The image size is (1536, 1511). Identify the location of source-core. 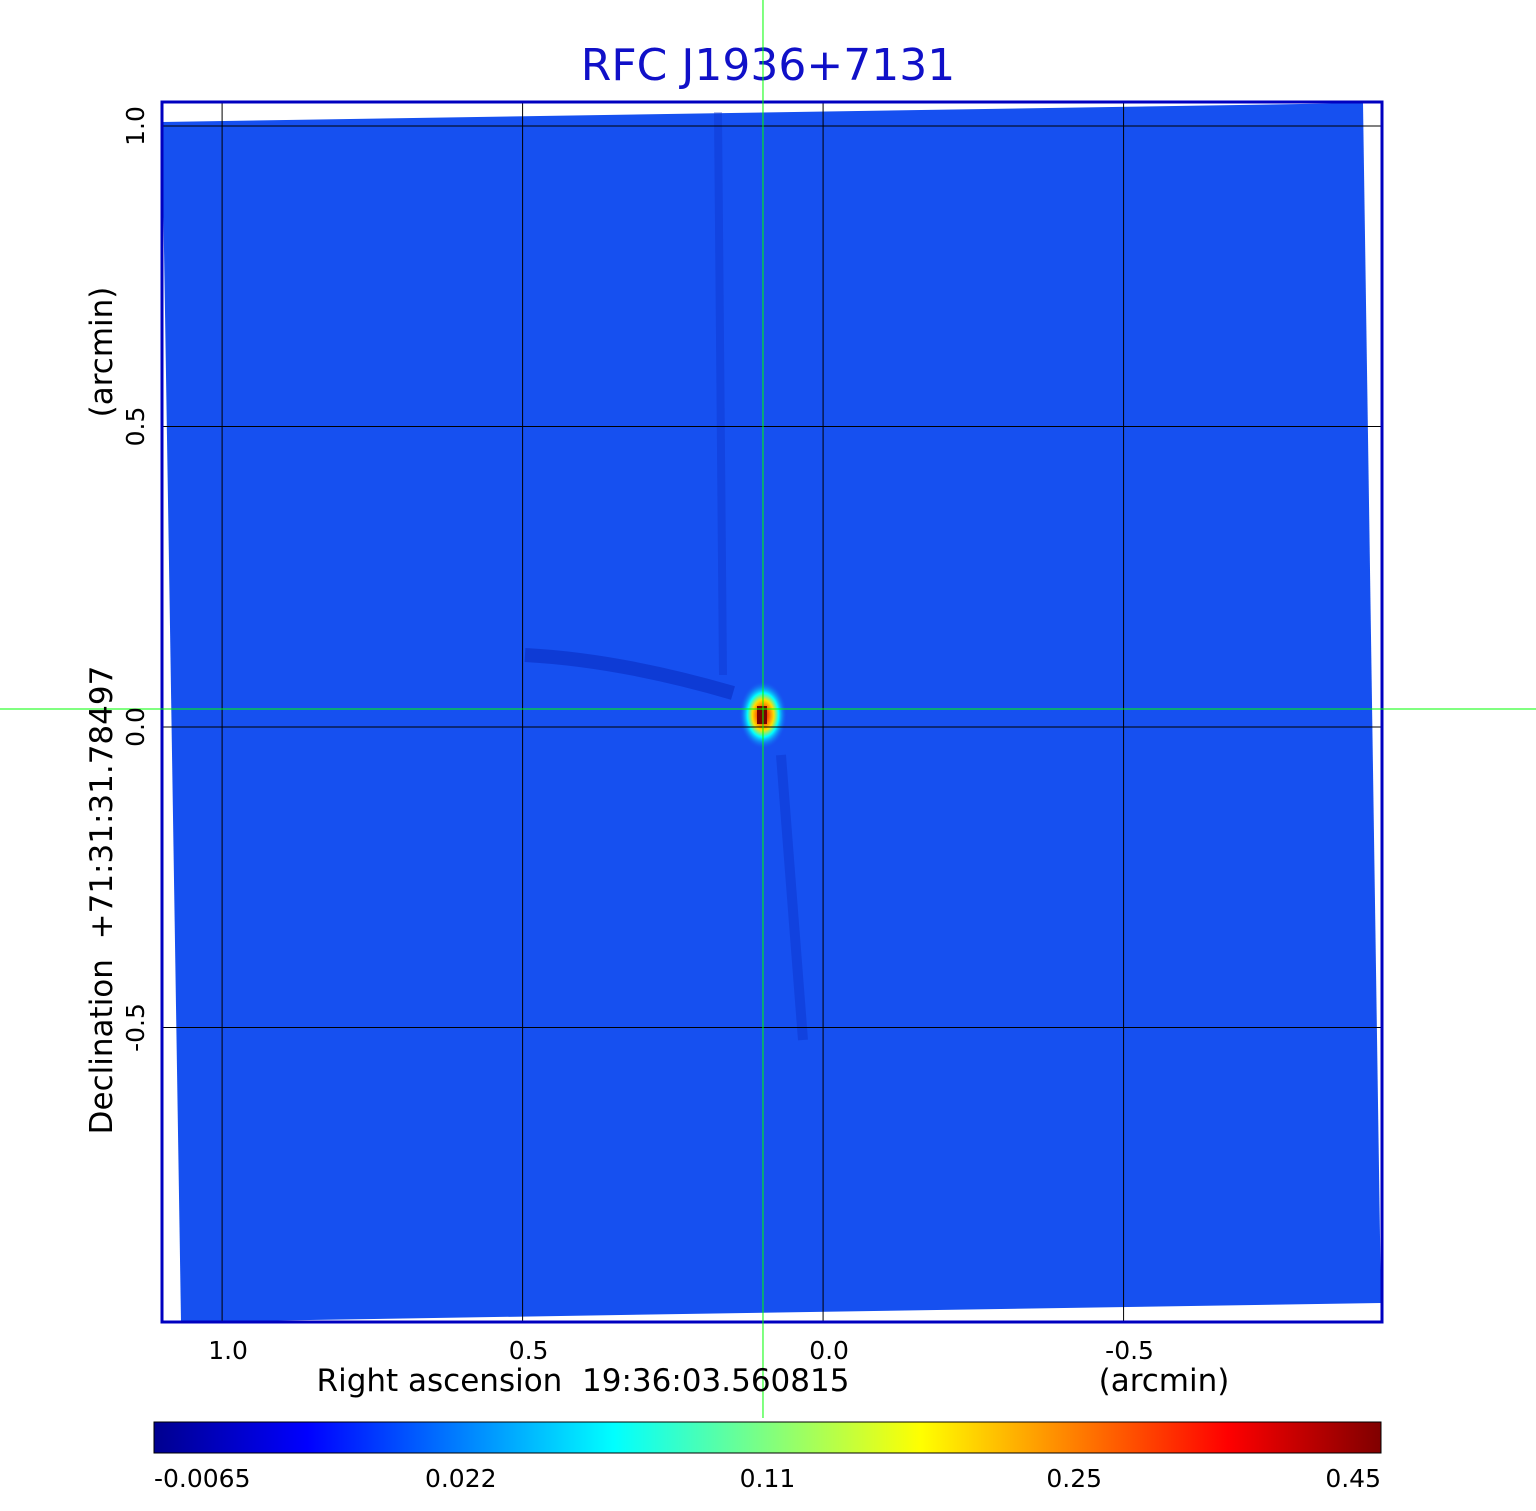
(761, 715).